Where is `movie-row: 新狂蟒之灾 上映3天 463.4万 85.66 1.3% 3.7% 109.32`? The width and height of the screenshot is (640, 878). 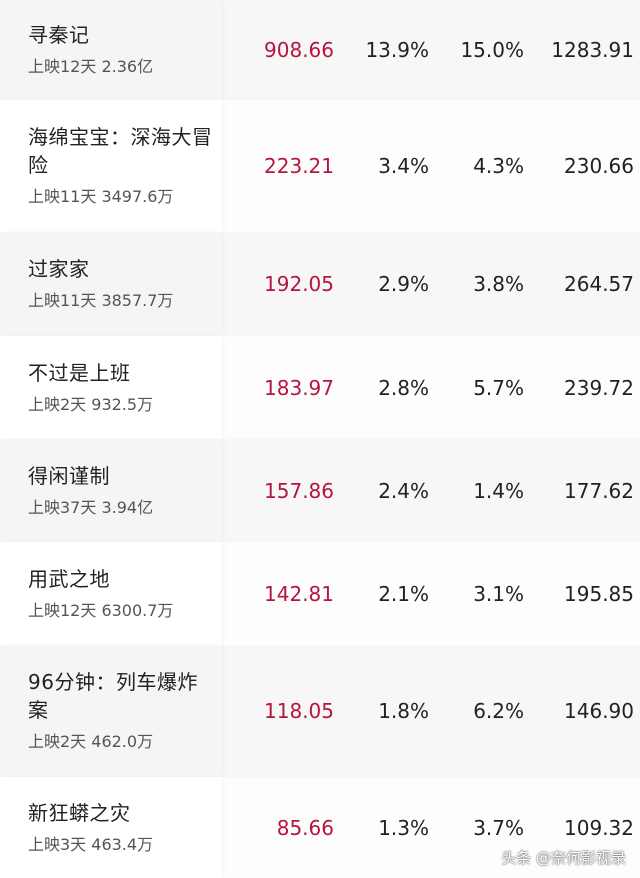 movie-row: 新狂蟒之灾 上映3天 463.4万 85.66 1.3% 3.7% 109.32 is located at coordinates (320, 827).